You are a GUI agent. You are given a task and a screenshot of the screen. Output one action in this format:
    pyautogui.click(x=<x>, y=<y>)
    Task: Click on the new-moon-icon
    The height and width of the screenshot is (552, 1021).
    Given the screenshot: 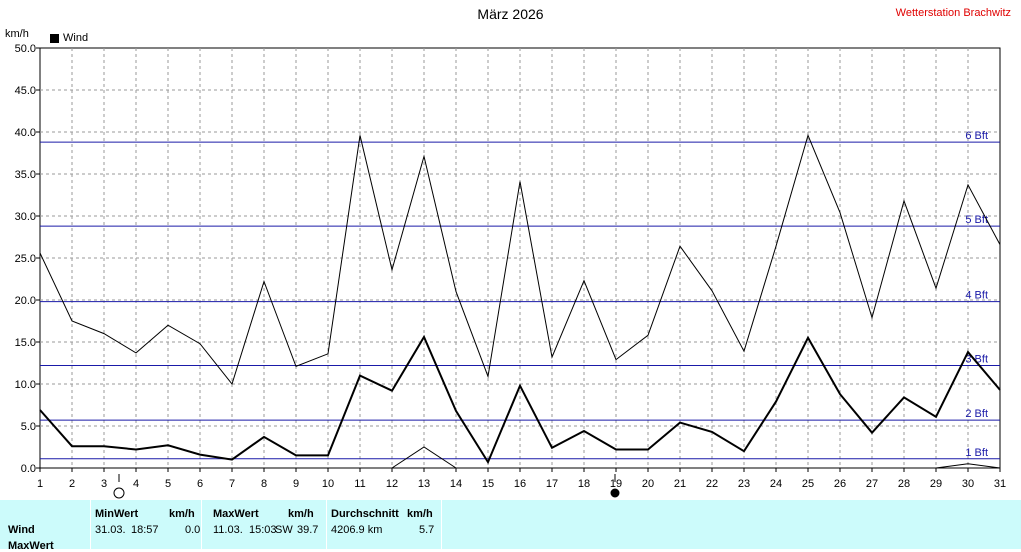 What is the action you would take?
    pyautogui.click(x=615, y=493)
    